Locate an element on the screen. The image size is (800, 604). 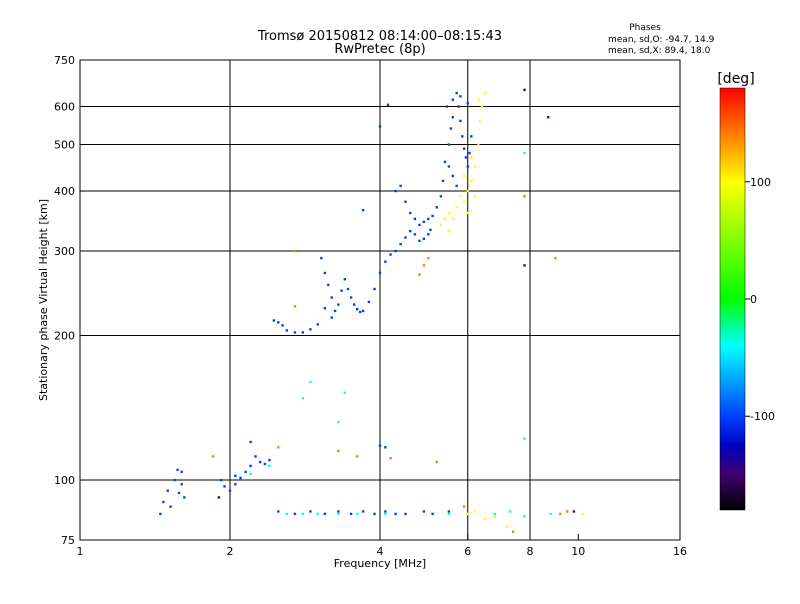
x-tick-label: 8 is located at coordinates (530, 551).